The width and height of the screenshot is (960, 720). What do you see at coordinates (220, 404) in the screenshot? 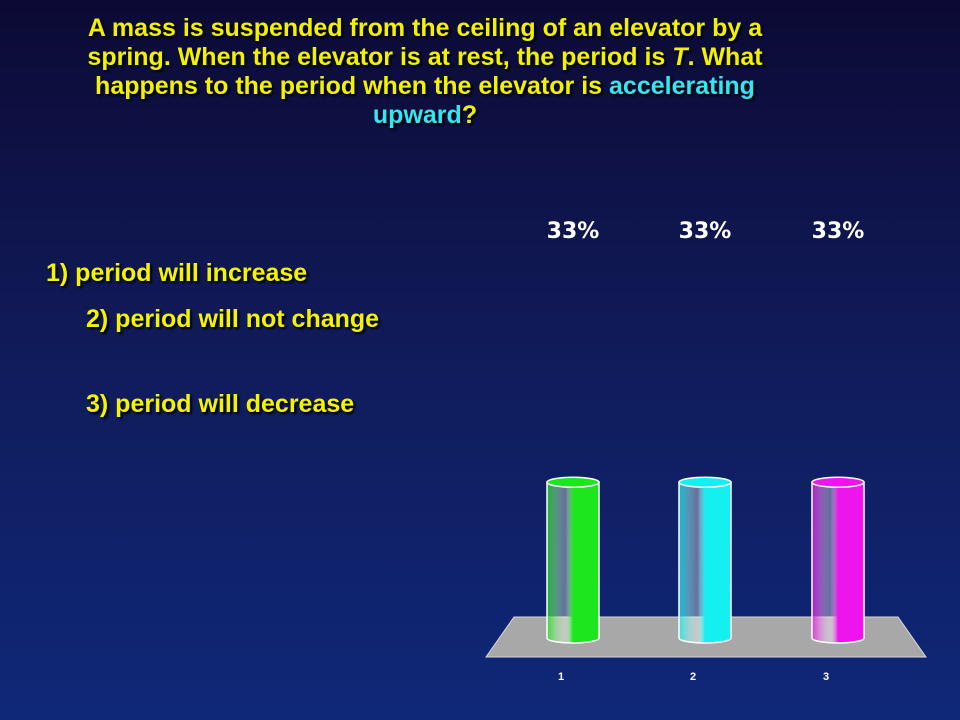
I see `answer-option-3: 3) period will decrease` at bounding box center [220, 404].